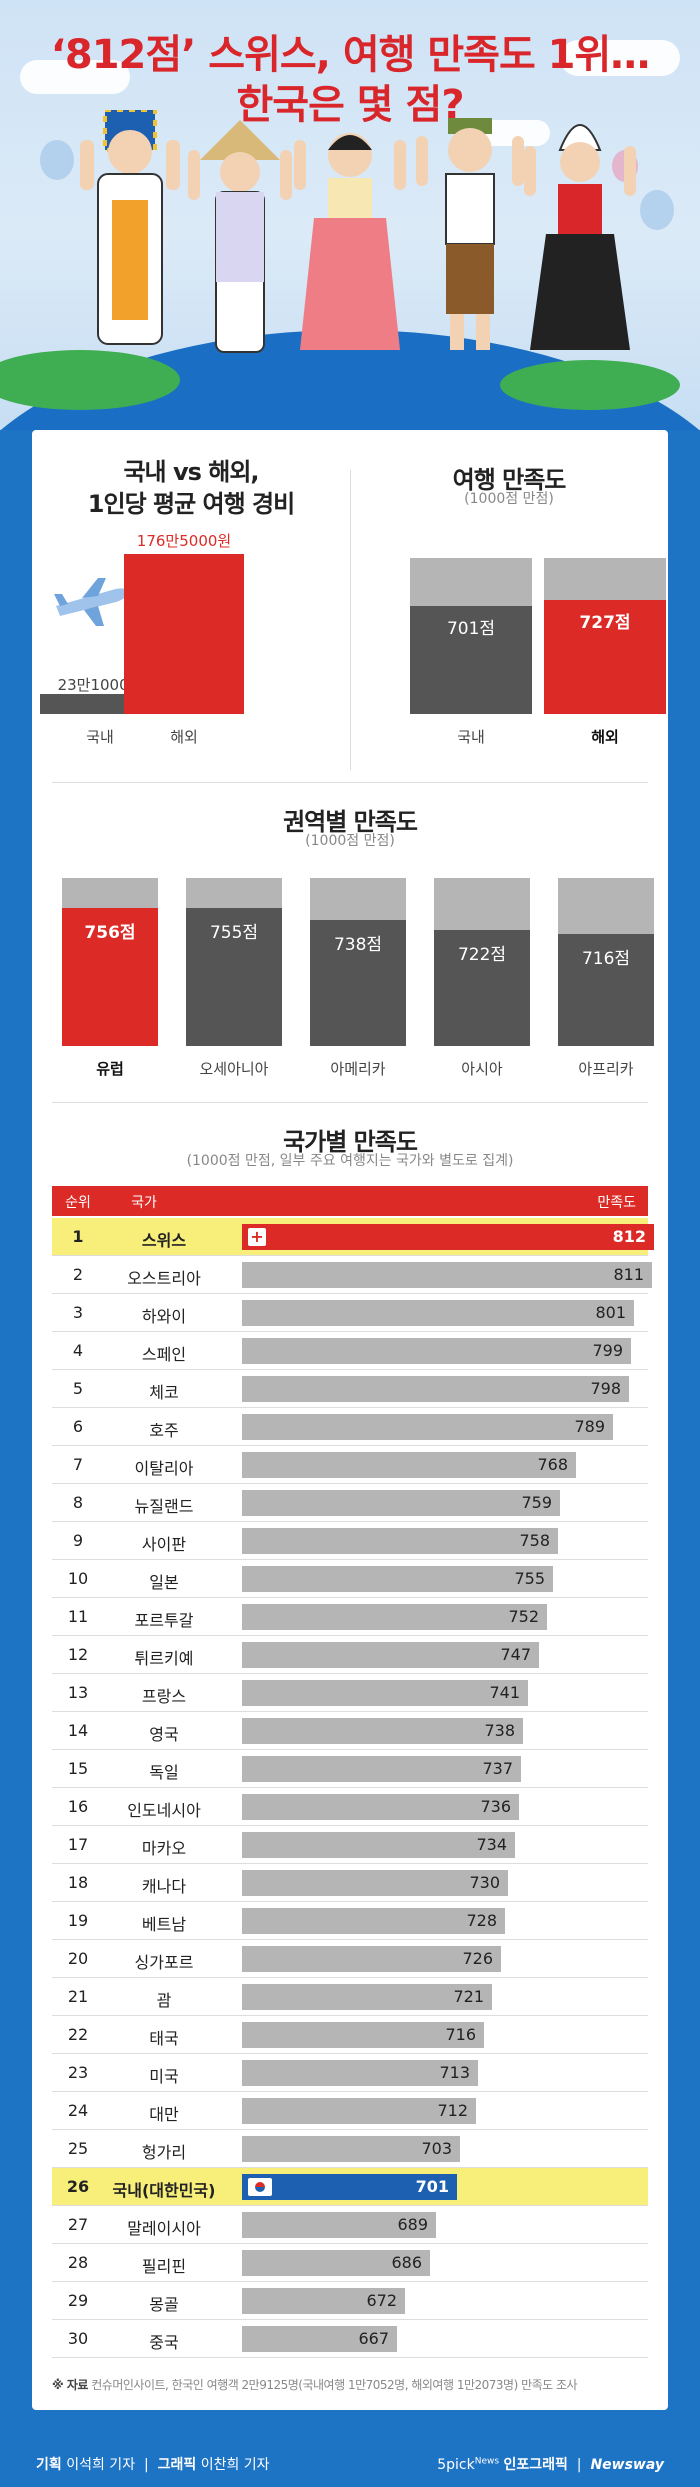 The height and width of the screenshot is (2487, 700). Describe the element at coordinates (110, 933) in the screenshot. I see `region-value: 756점` at that location.